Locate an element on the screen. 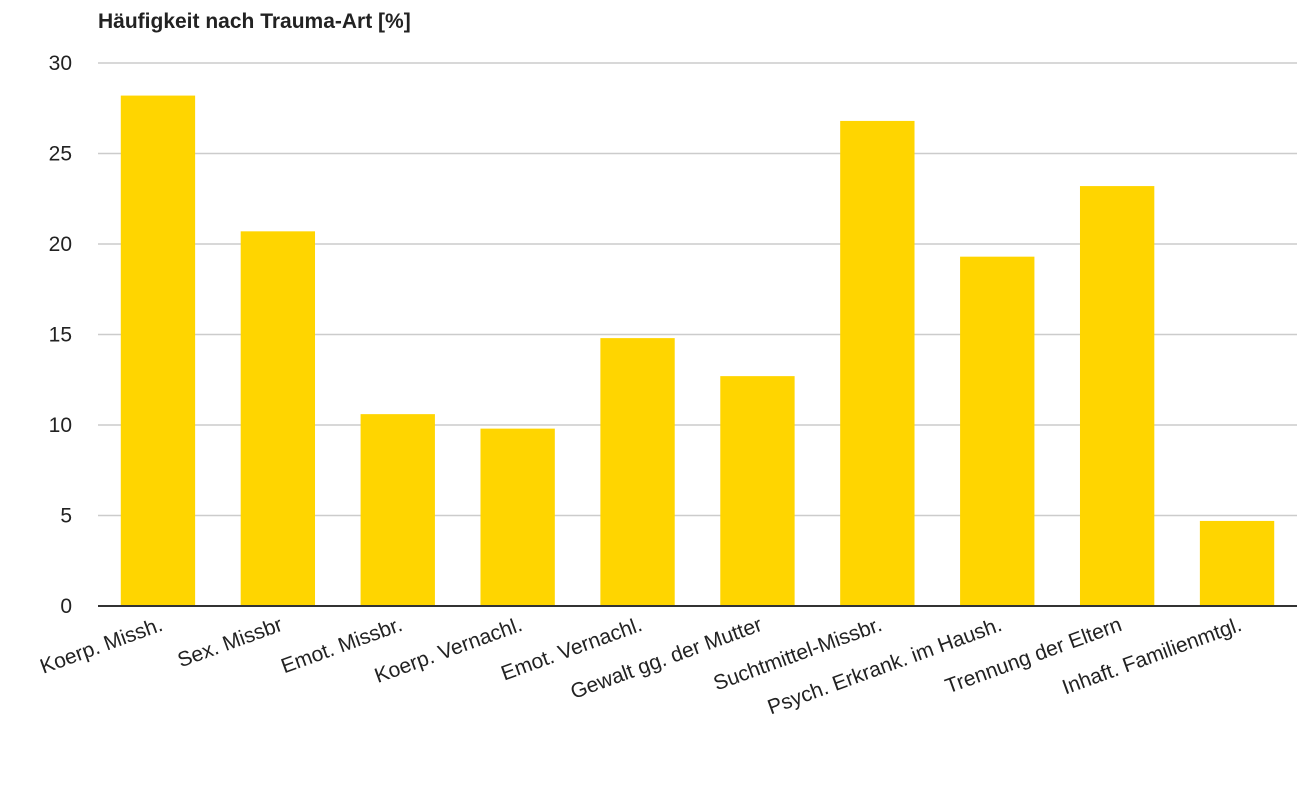 This screenshot has width=1297, height=805. y-tick-label: 5 is located at coordinates (66, 516).